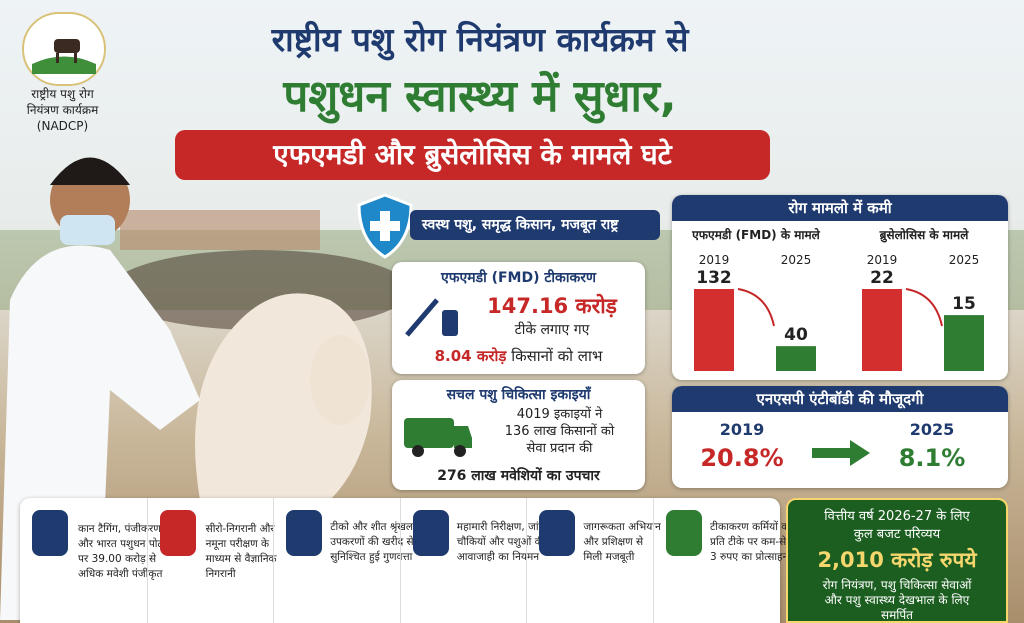 Image resolution: width=1024 pixels, height=623 pixels. Describe the element at coordinates (897, 585) in the screenshot. I see `budget-line: रोग नियंत्रण, पशु चिकित्सा सेवाओं` at that location.